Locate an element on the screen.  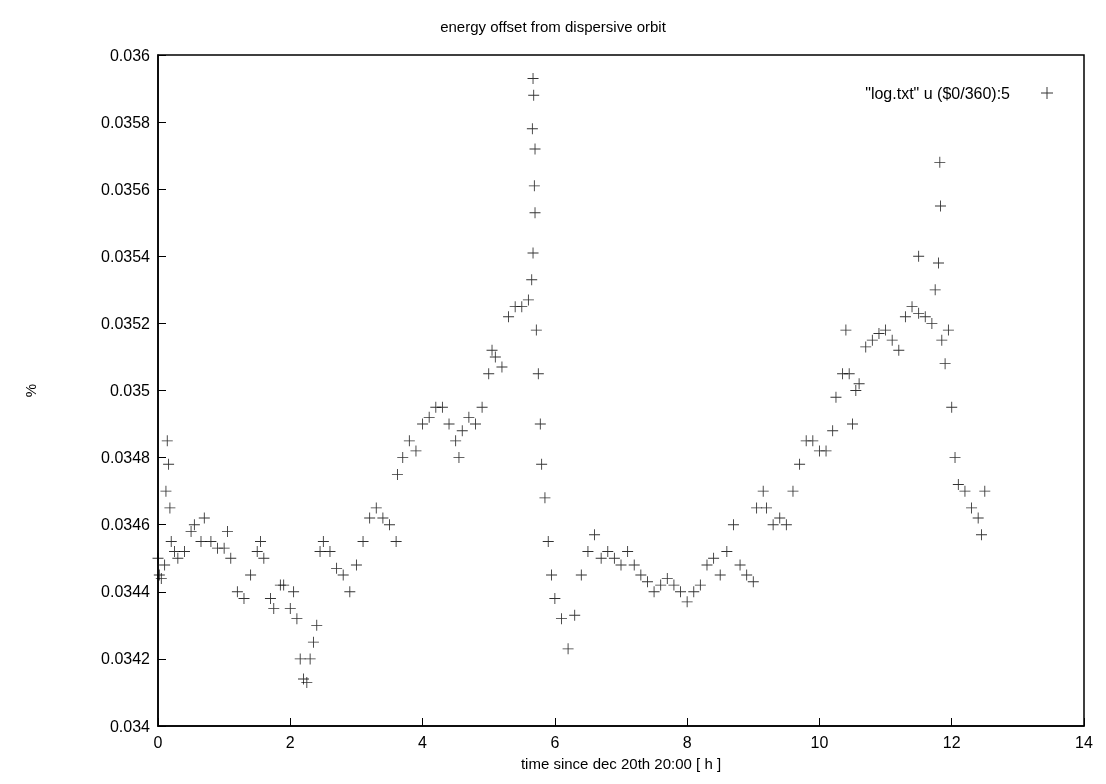
y-tick-label: 0.035 is located at coordinates (130, 390).